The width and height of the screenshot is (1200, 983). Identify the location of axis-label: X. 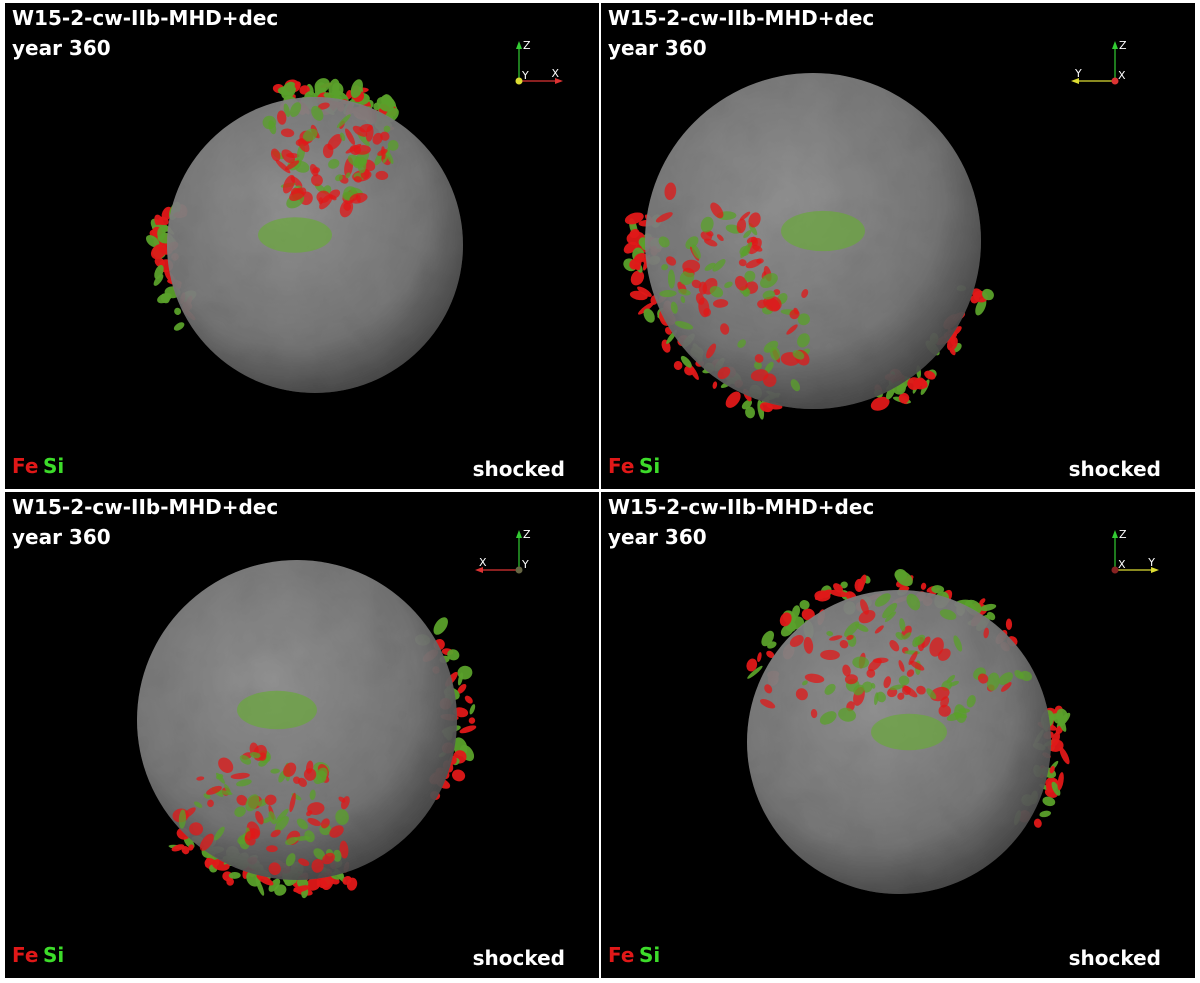
(483, 562).